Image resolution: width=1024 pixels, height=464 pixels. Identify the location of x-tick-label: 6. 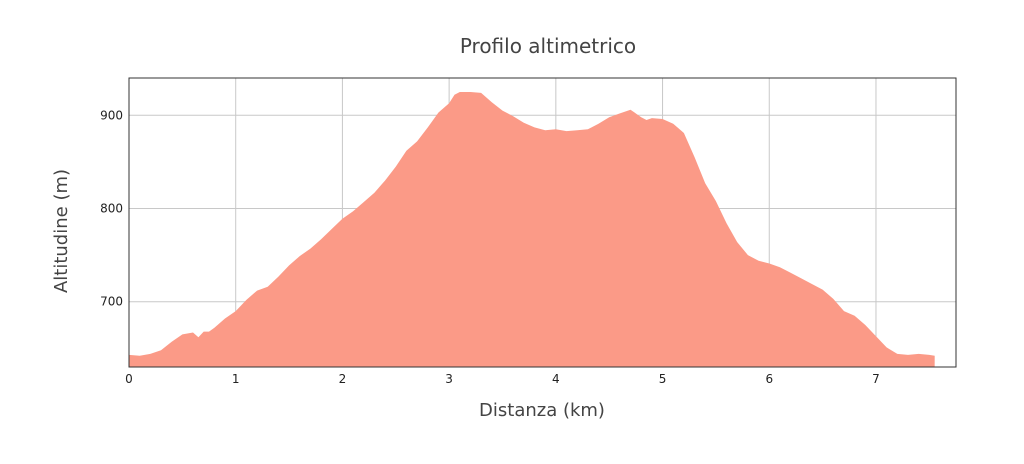
(769, 379).